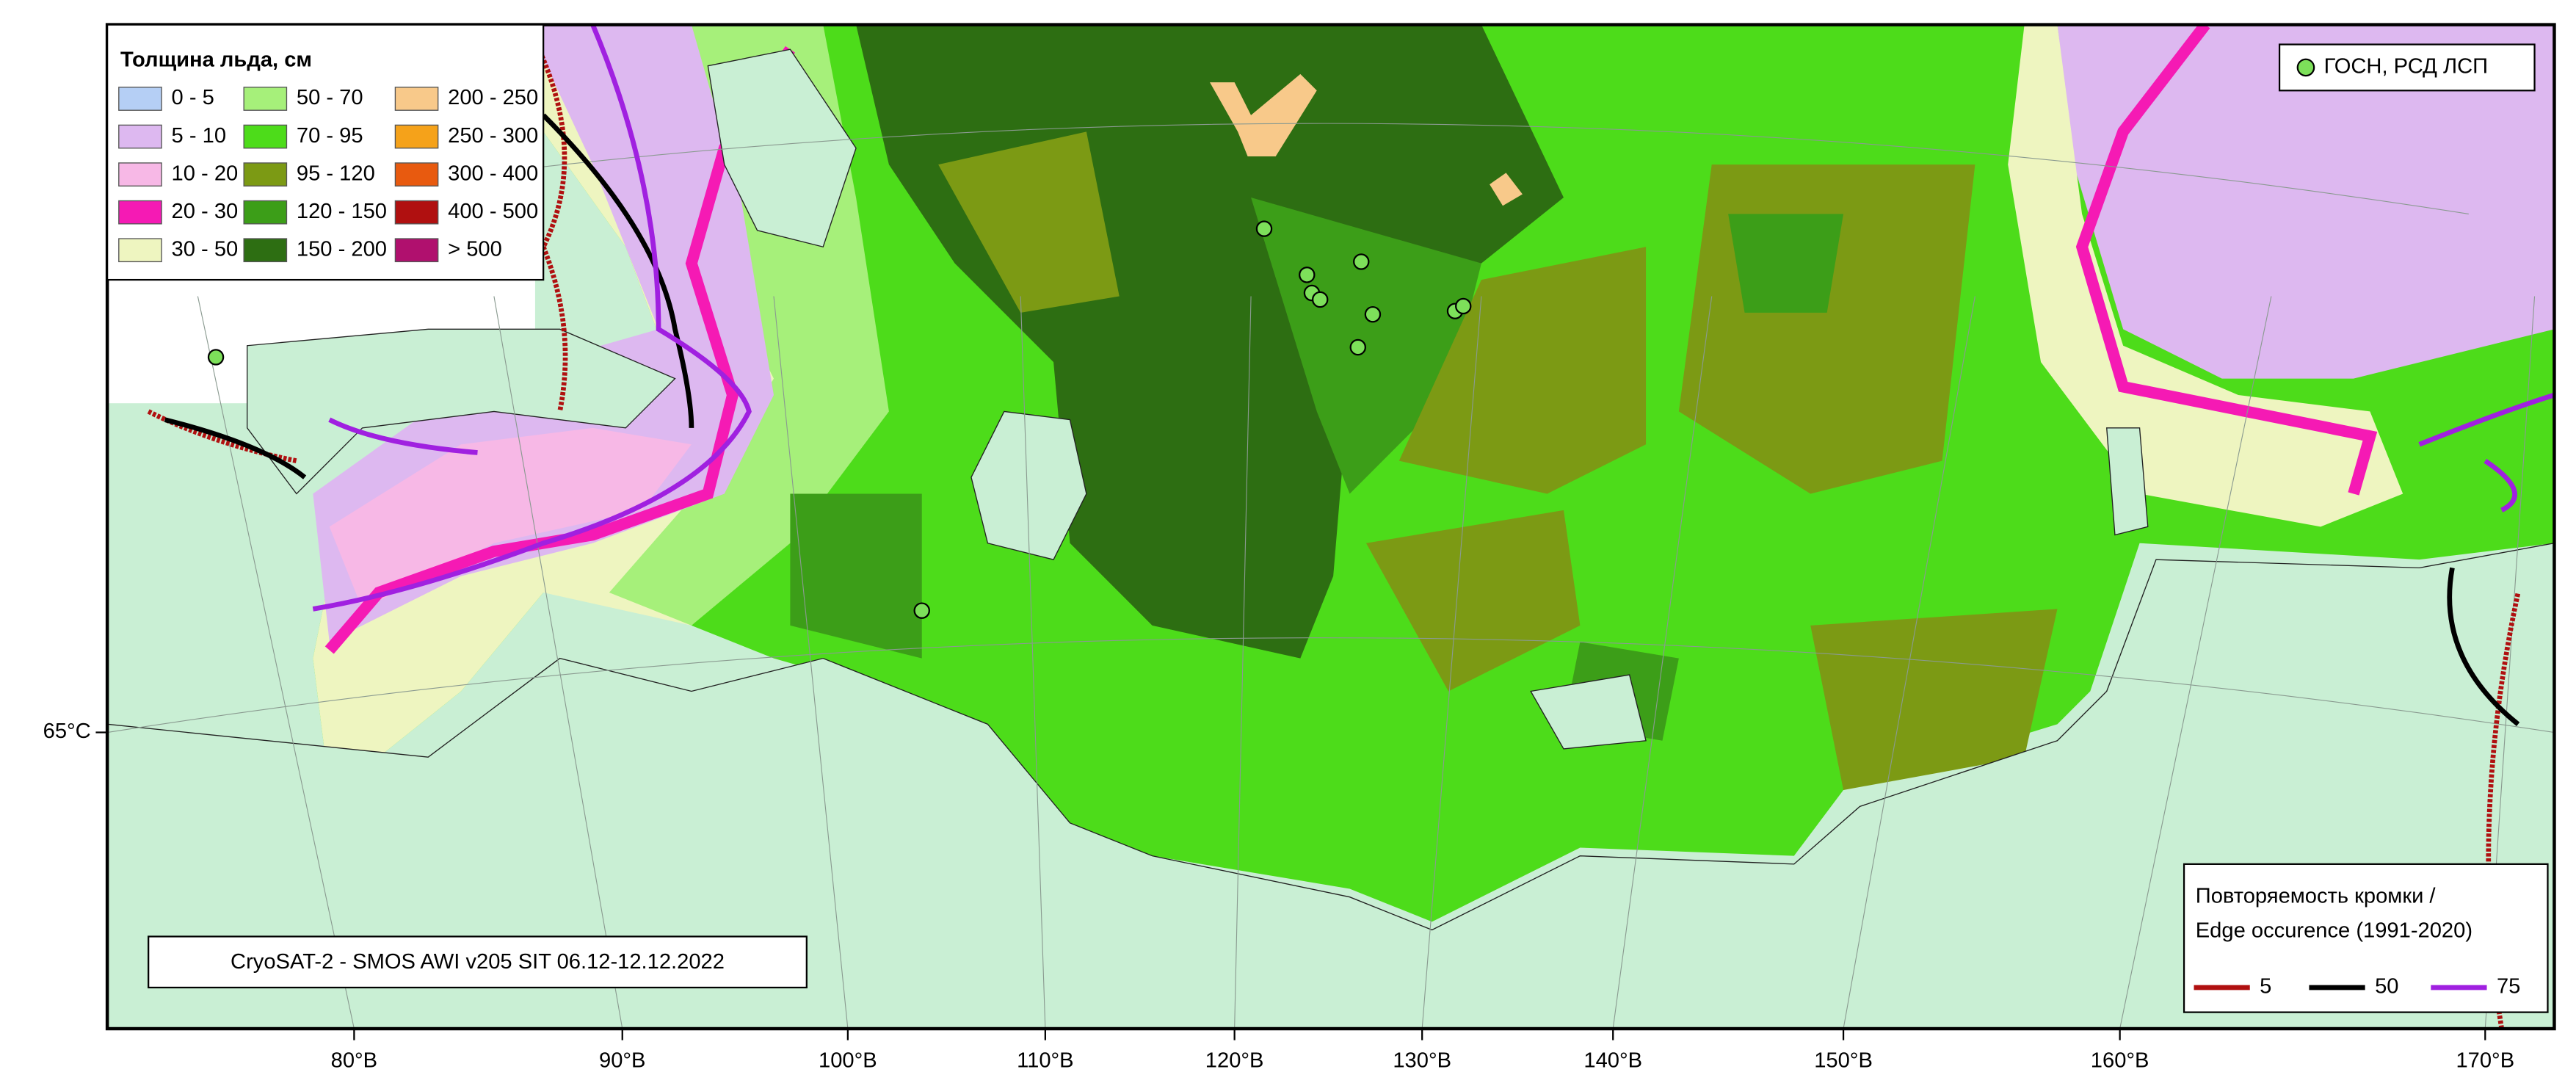 The width and height of the screenshot is (2576, 1083). Describe the element at coordinates (848, 1061) in the screenshot. I see `lon-label: 100°В` at that location.